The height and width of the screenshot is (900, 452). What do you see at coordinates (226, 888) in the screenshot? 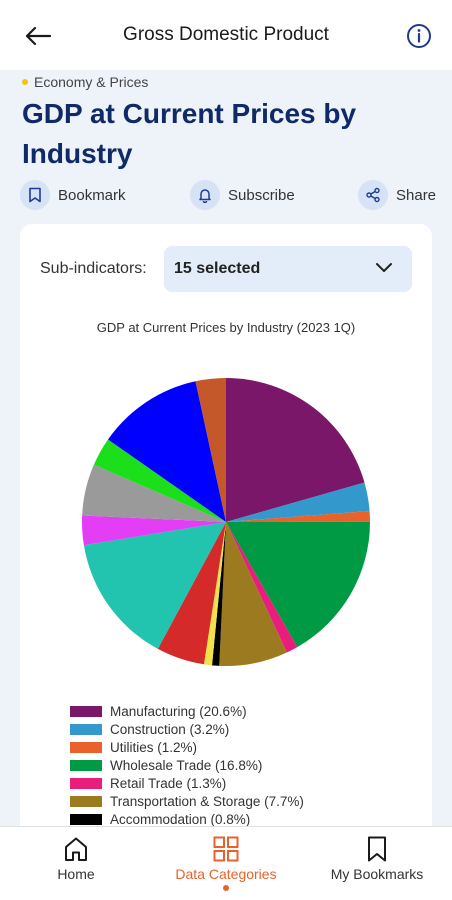
I see `active-indicator-dot` at bounding box center [226, 888].